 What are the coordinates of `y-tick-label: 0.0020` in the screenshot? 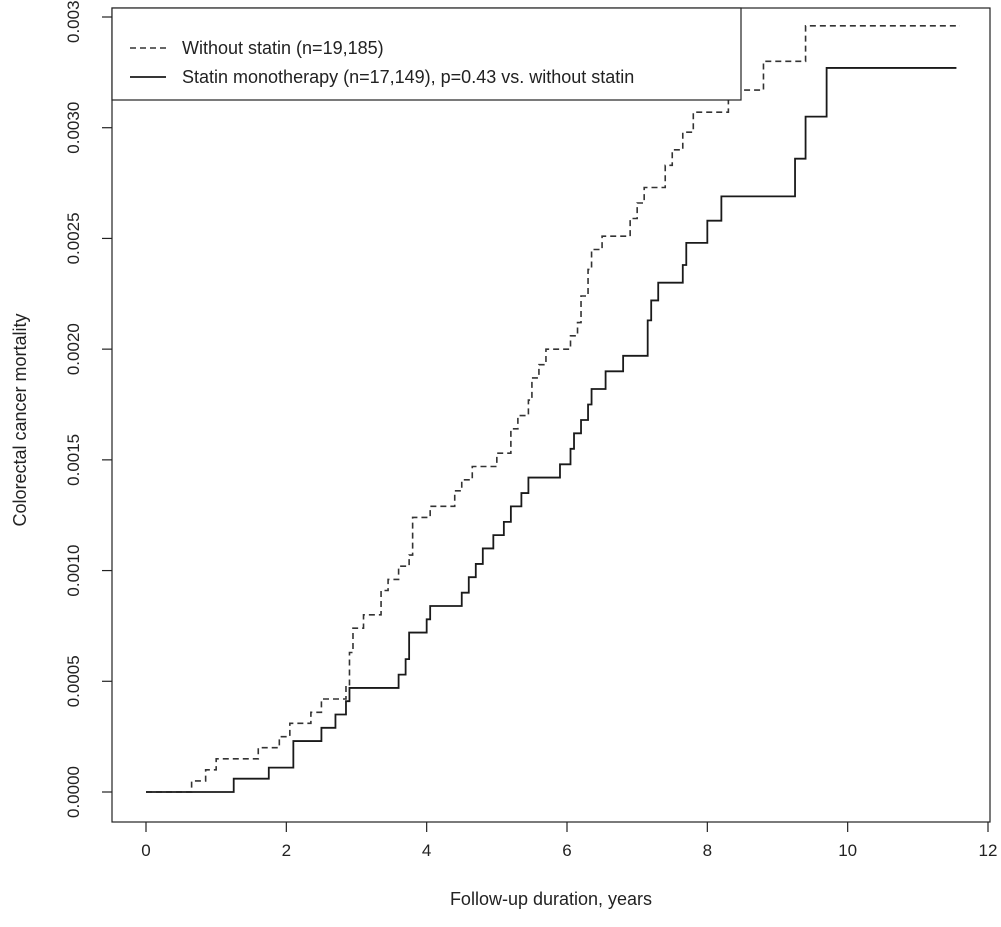 It's located at (73, 349).